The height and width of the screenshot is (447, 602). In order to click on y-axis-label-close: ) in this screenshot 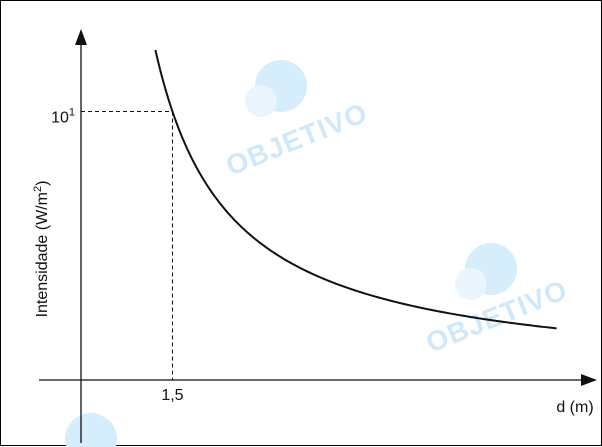, I will do `click(42, 183)`.